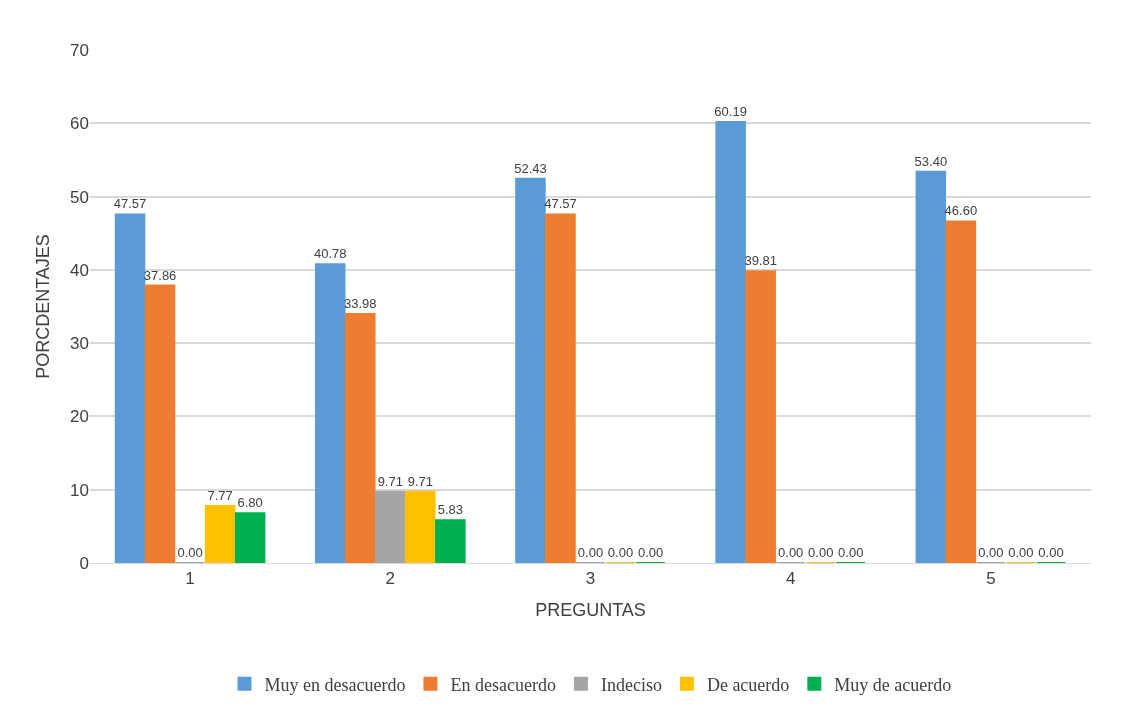 This screenshot has height=715, width=1131. What do you see at coordinates (250, 503) in the screenshot?
I see `data-label: 6.80` at bounding box center [250, 503].